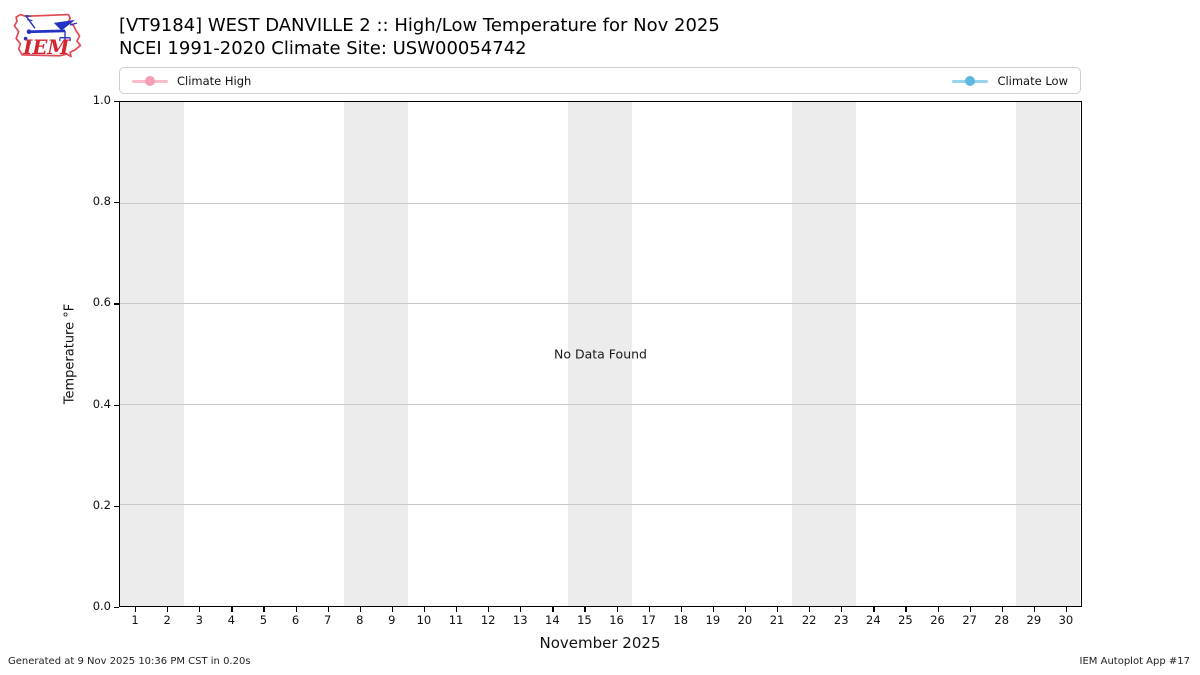 This screenshot has width=1200, height=675. Describe the element at coordinates (70, 354) in the screenshot. I see `y-axis-label: Temperature °F` at that location.